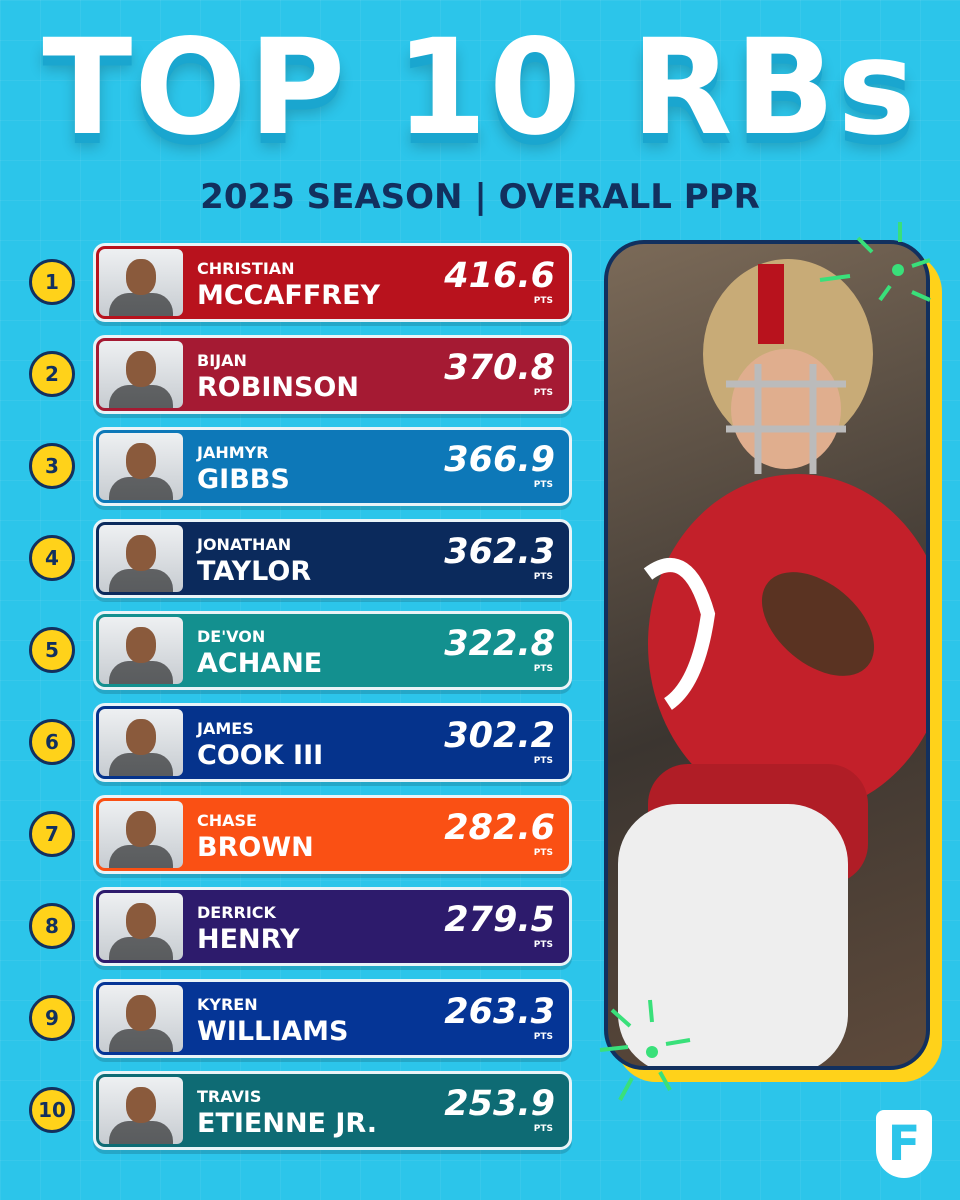 This screenshot has width=960, height=1200. What do you see at coordinates (786, 409) in the screenshot?
I see `face` at bounding box center [786, 409].